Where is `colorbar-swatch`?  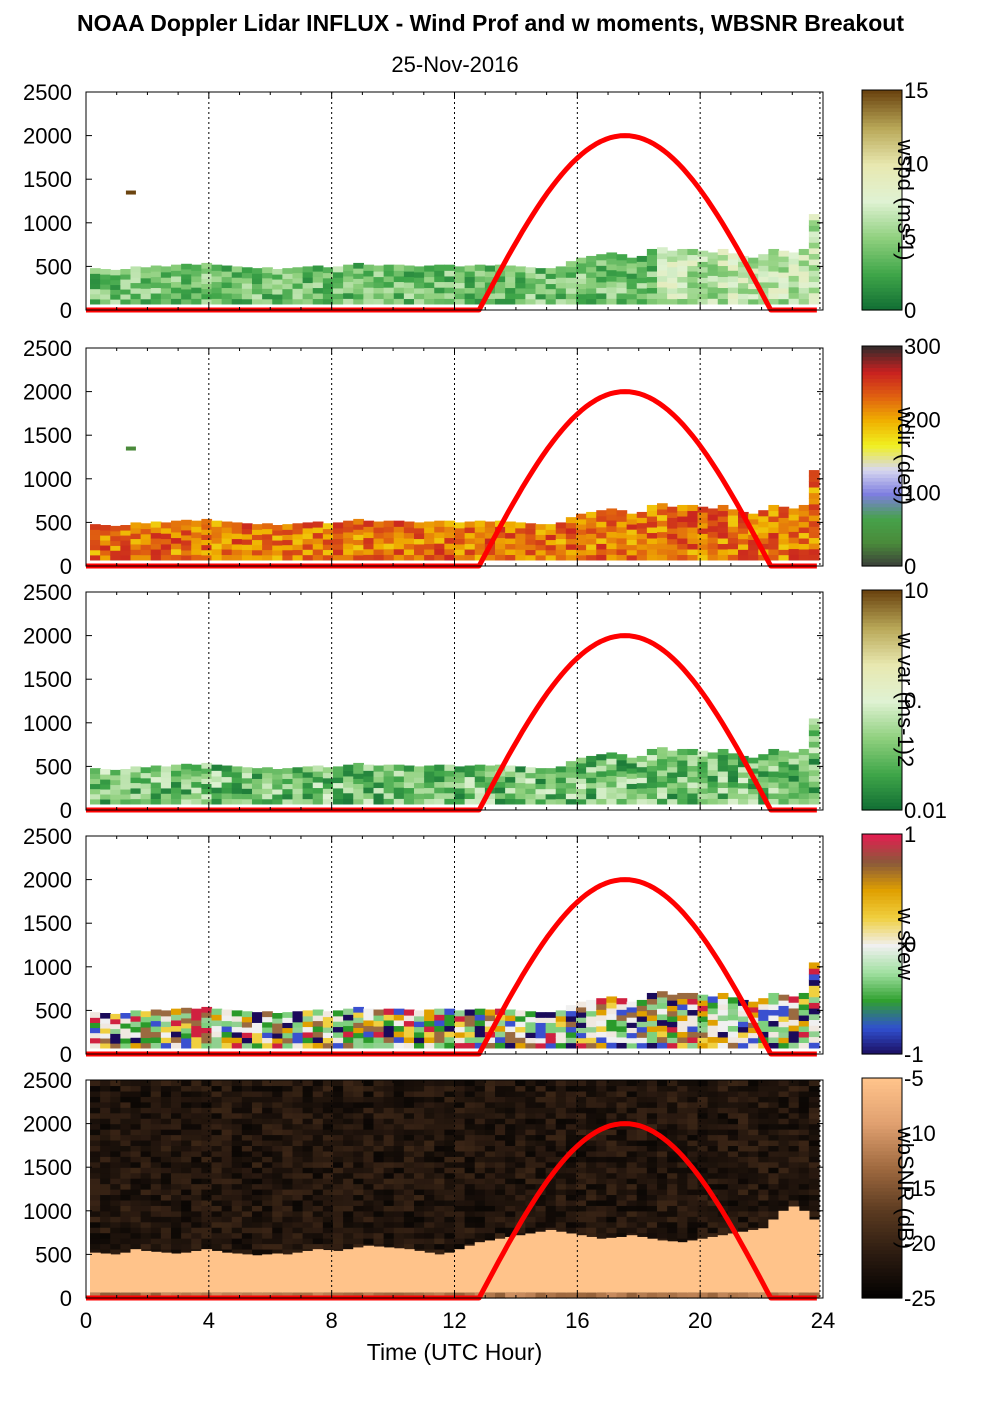
colorbar-swatch is located at coordinates (882, 872).